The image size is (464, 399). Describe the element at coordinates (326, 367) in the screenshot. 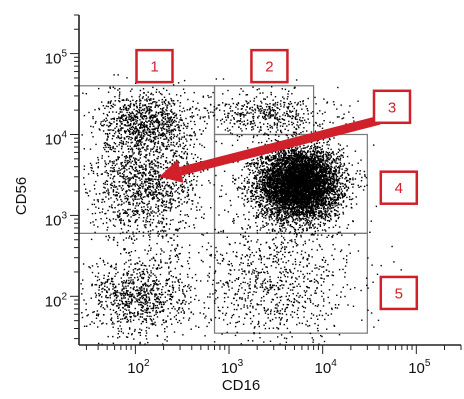

I see `x-tick-label: 10⁴` at that location.